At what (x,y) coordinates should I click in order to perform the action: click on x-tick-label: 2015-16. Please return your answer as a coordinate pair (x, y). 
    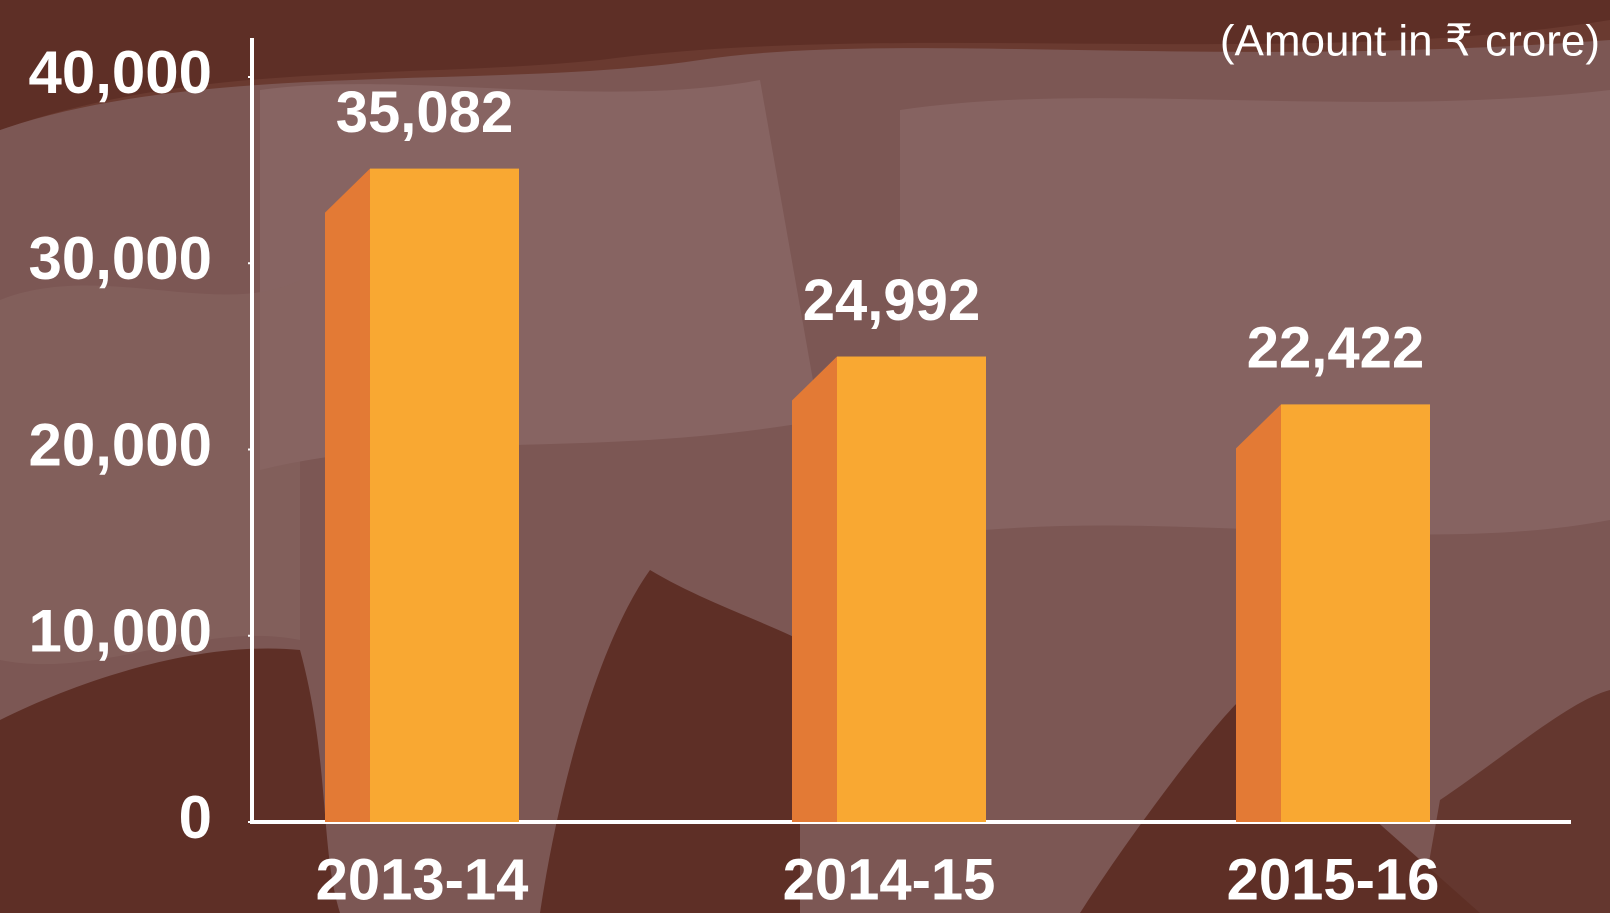
    Looking at the image, I should click on (1333, 879).